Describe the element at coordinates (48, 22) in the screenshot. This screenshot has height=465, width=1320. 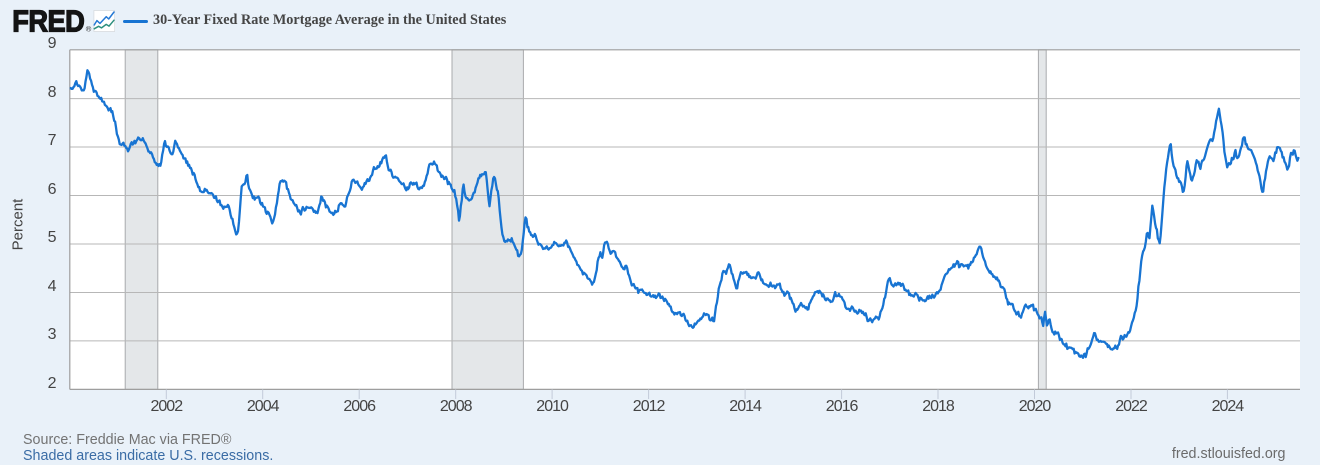
I see `svg-text: FRED` at that location.